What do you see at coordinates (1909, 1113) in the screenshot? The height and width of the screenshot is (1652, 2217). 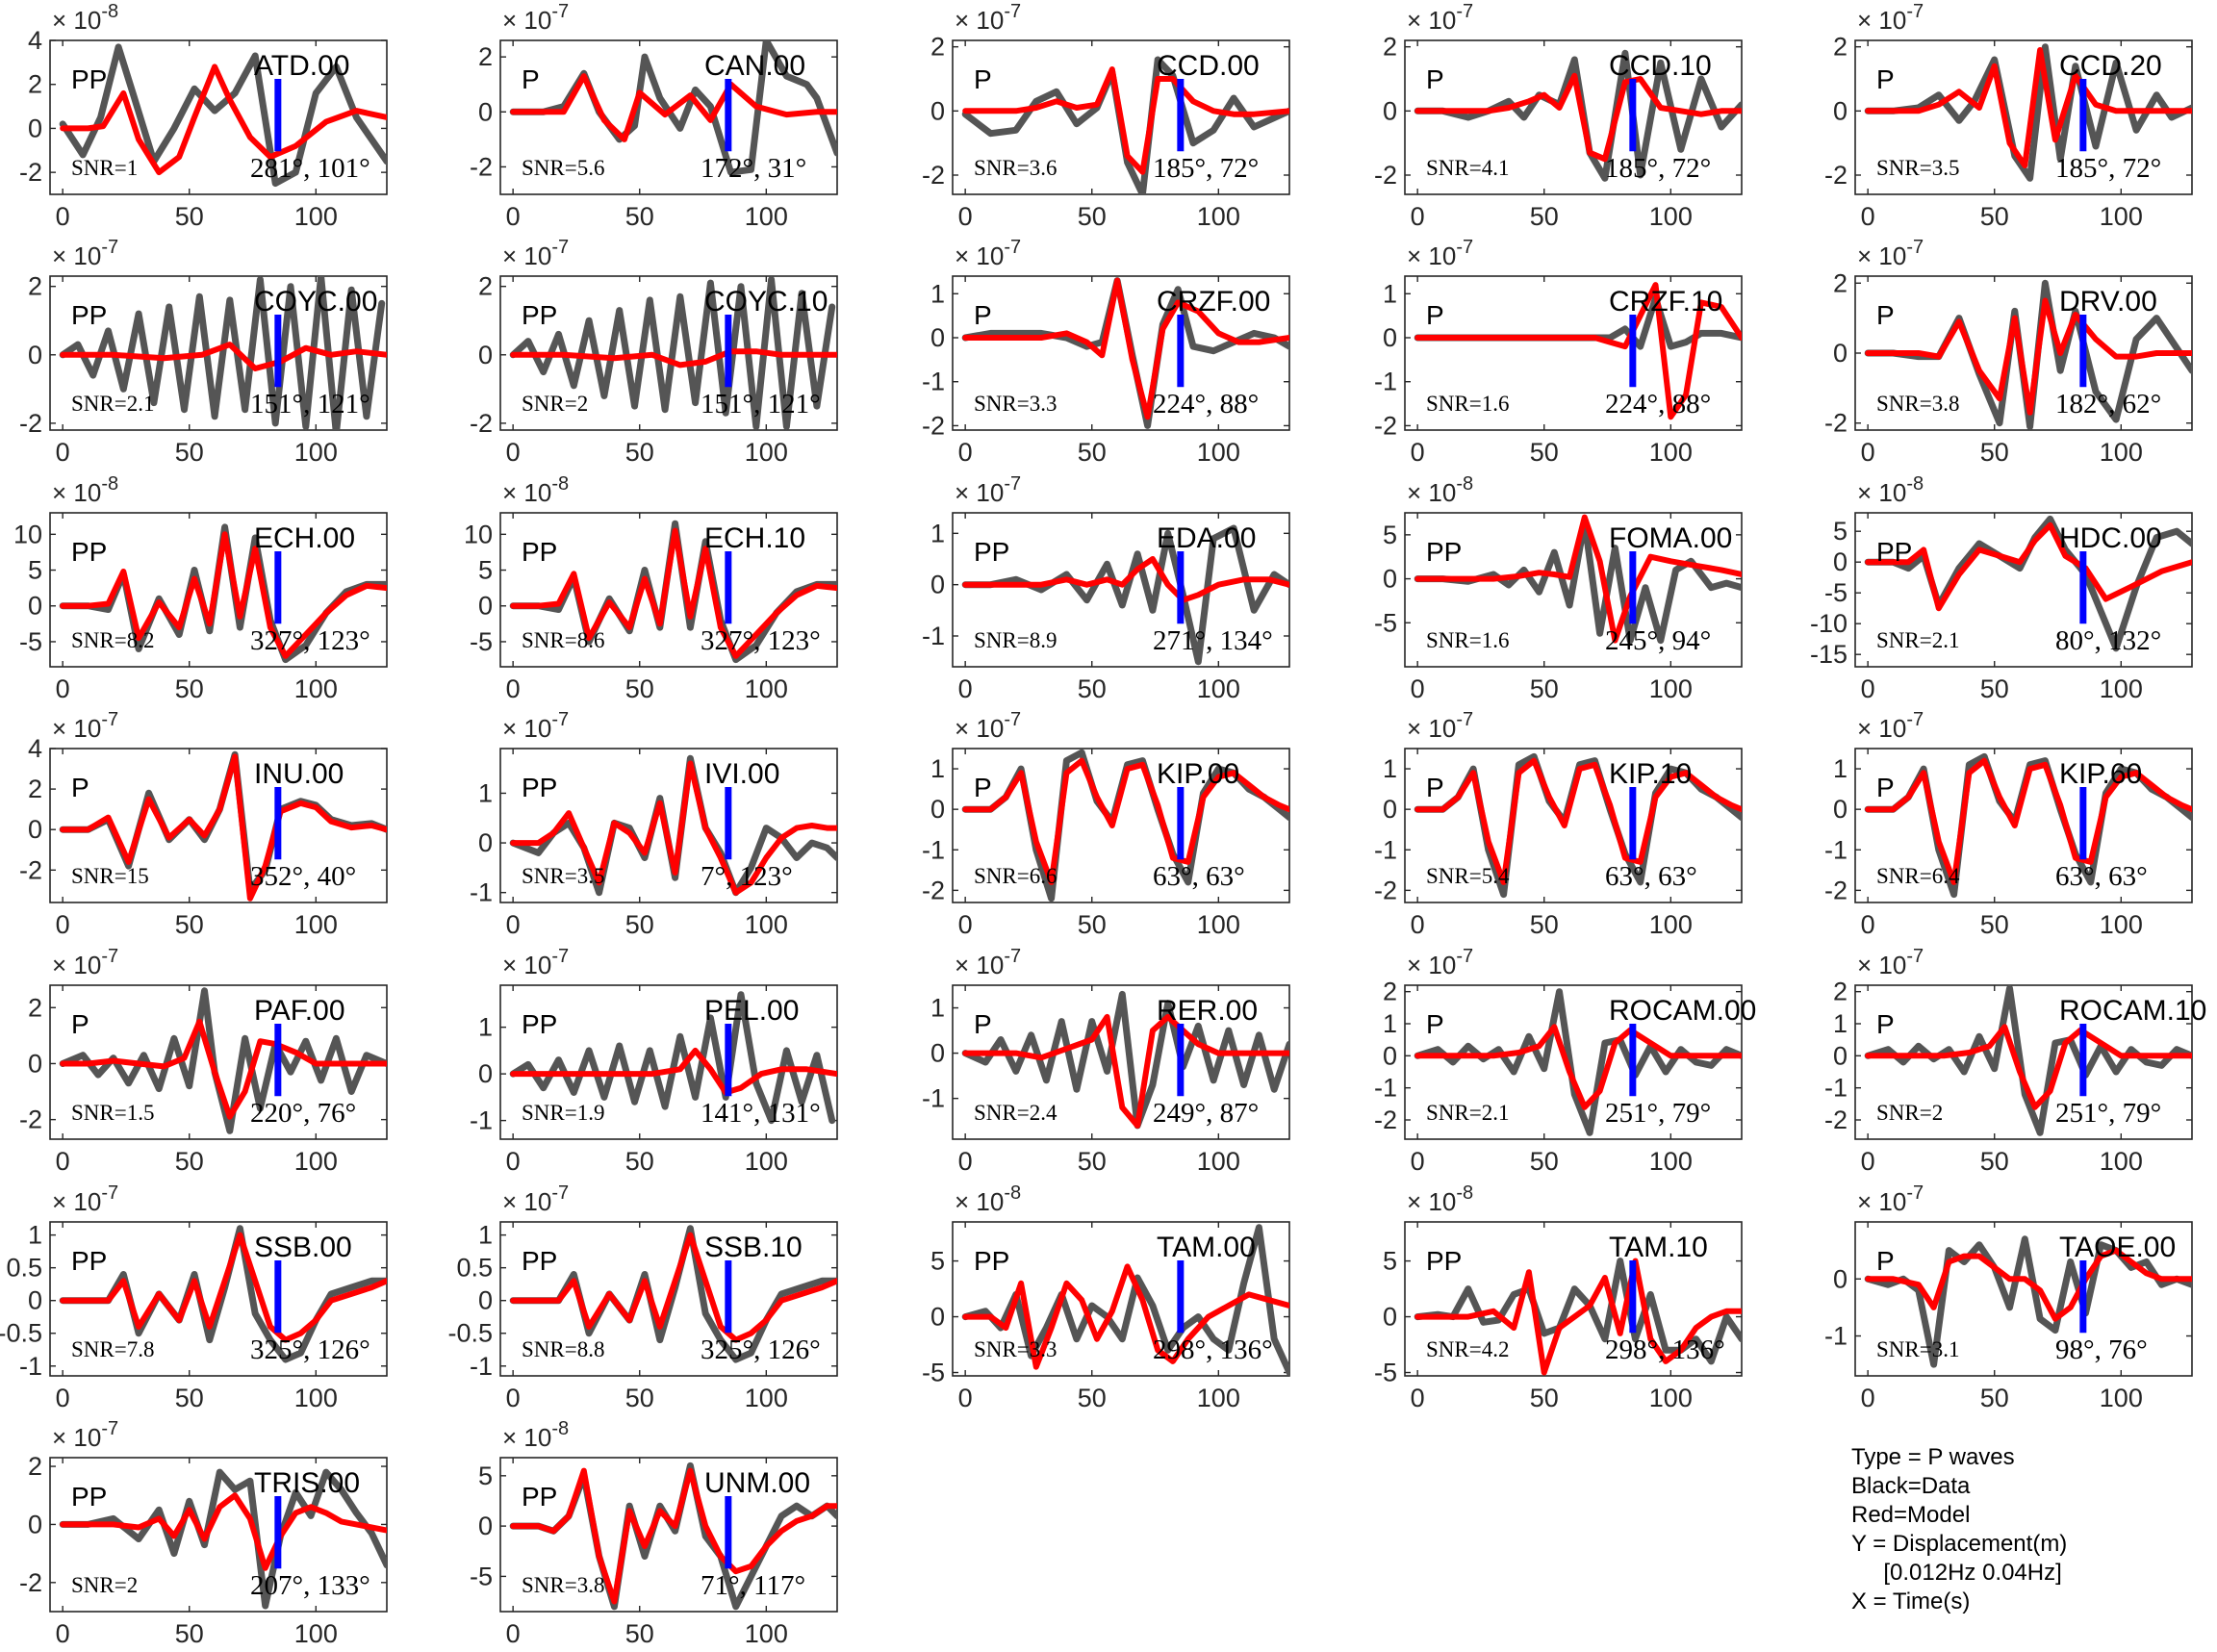 I see `snr-label: SNR=2` at bounding box center [1909, 1113].